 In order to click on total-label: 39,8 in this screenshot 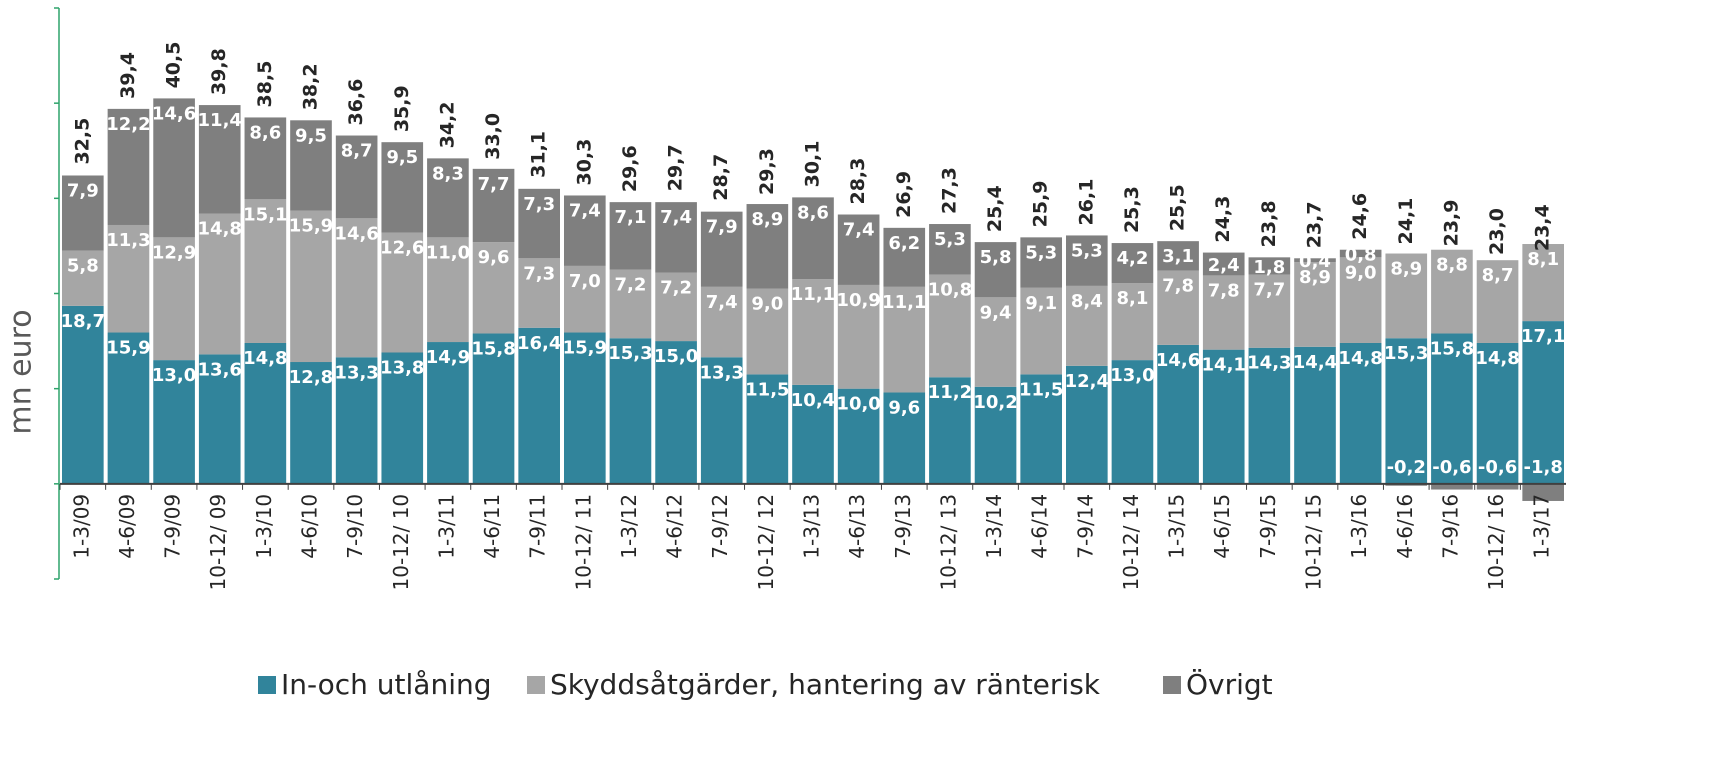, I will do `click(219, 71)`.